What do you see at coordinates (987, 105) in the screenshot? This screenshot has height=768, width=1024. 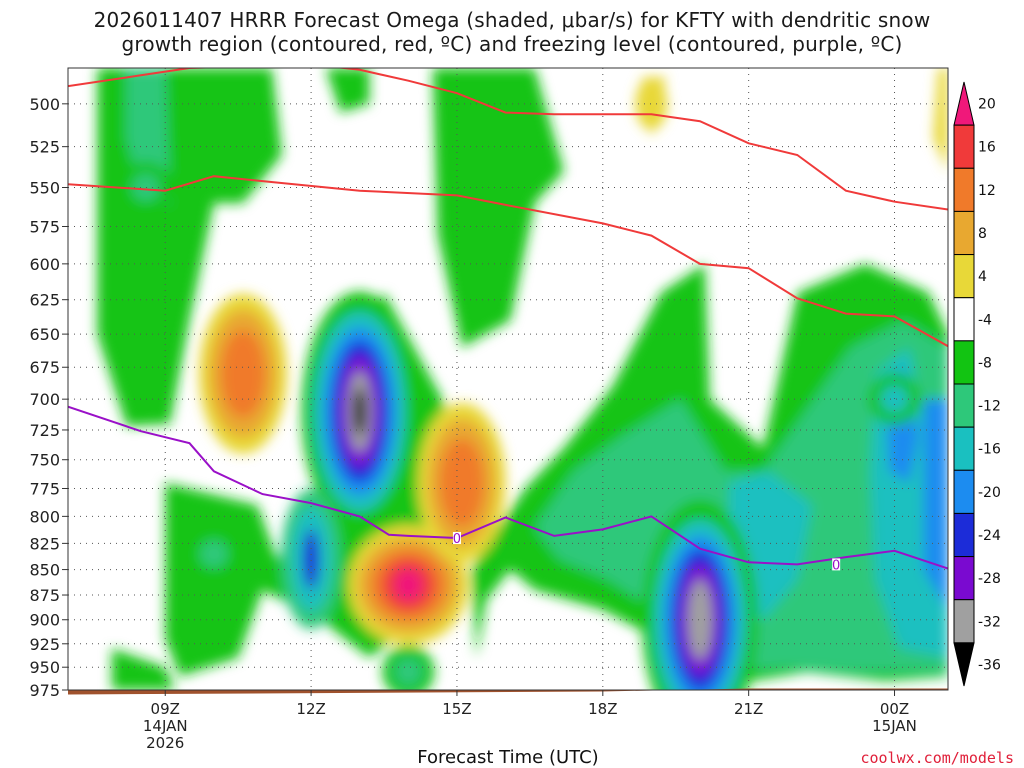 I see `colorbar-label-0: 20` at bounding box center [987, 105].